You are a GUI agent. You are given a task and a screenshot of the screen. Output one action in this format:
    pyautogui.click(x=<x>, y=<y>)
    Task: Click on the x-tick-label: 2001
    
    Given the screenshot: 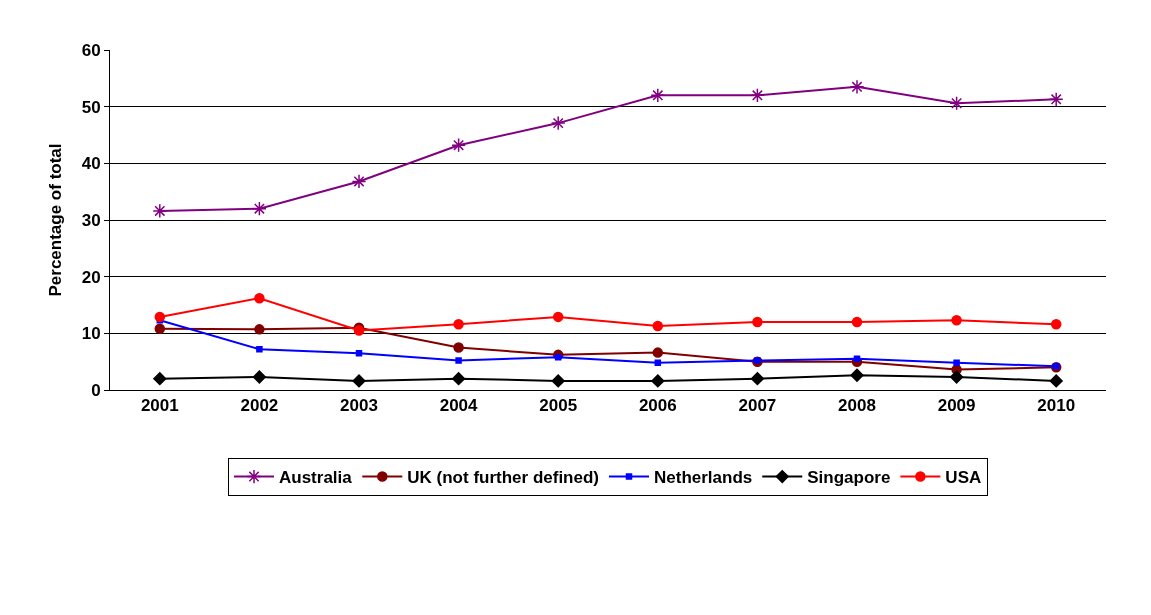 What is the action you would take?
    pyautogui.click(x=159, y=406)
    